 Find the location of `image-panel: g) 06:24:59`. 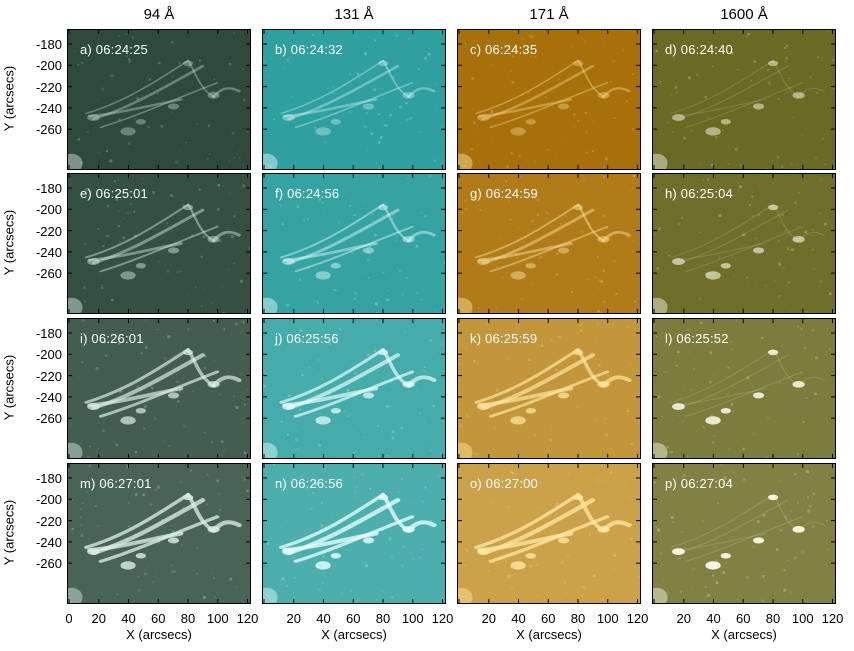

image-panel: g) 06:24:59 is located at coordinates (549, 243).